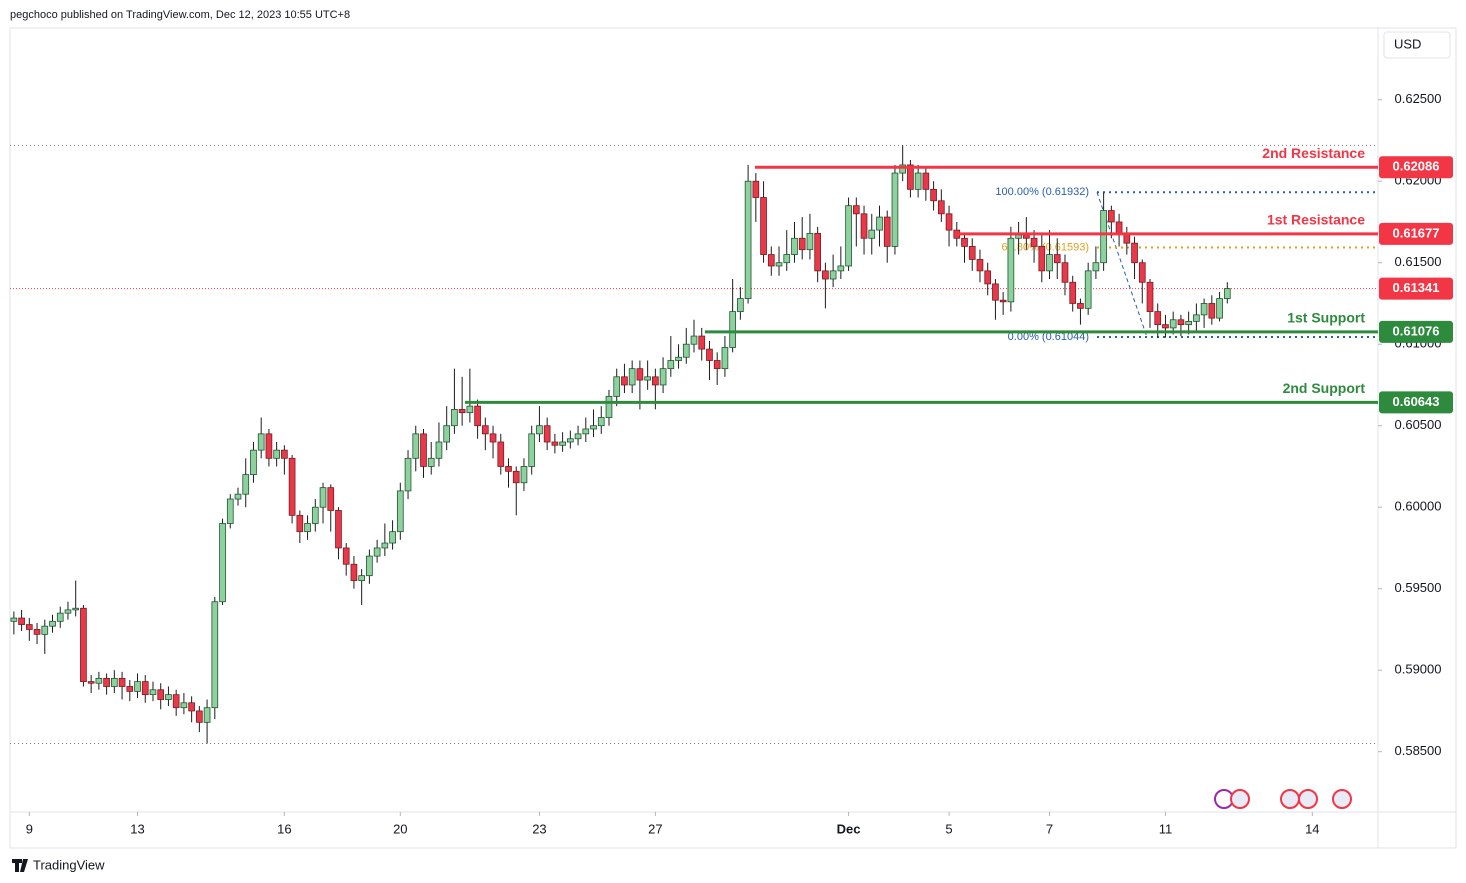 Image resolution: width=1466 pixels, height=883 pixels. I want to click on x-tick-label: 27, so click(655, 828).